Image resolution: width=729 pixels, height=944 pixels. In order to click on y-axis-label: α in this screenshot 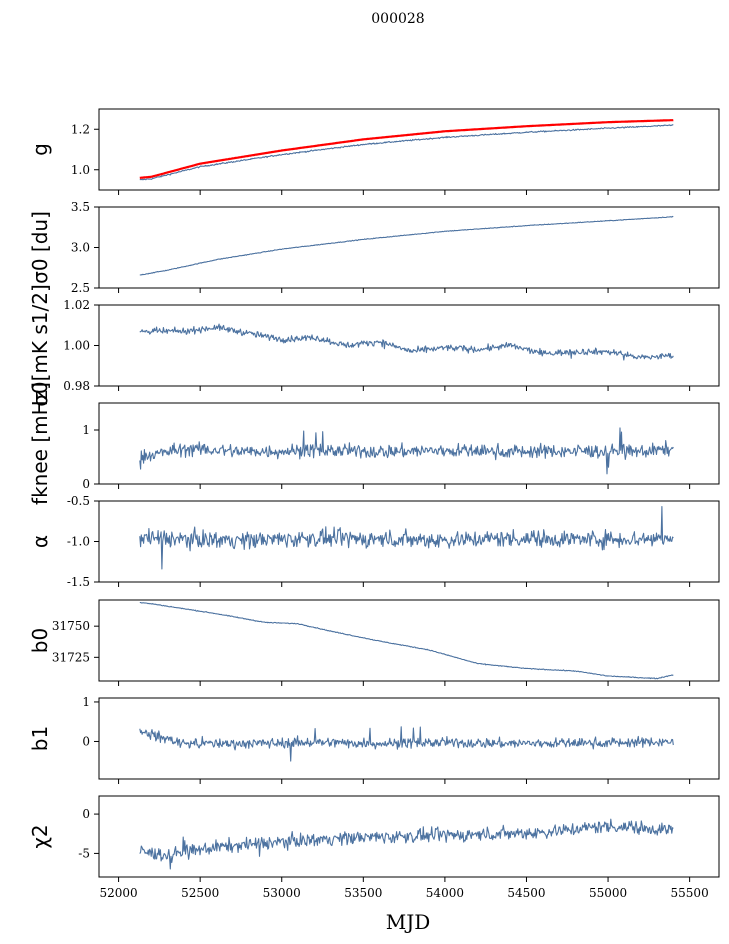, I will do `click(40, 541)`.